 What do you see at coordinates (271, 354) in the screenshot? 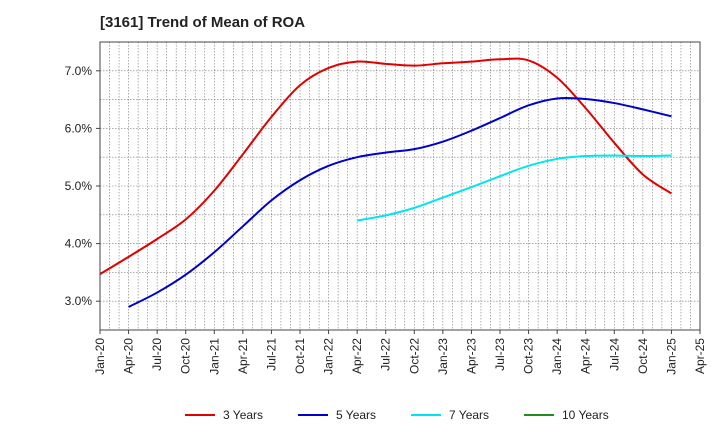
I see `x-tick-label: Jul-21` at bounding box center [271, 354].